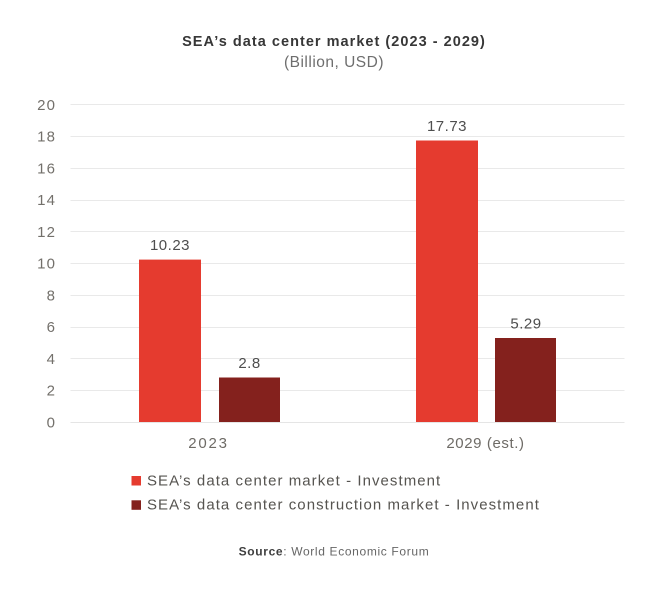  Describe the element at coordinates (294, 480) in the screenshot. I see `svg-text:SEA’s data center market - Inv: SEA’s data center market - Investment` at that location.